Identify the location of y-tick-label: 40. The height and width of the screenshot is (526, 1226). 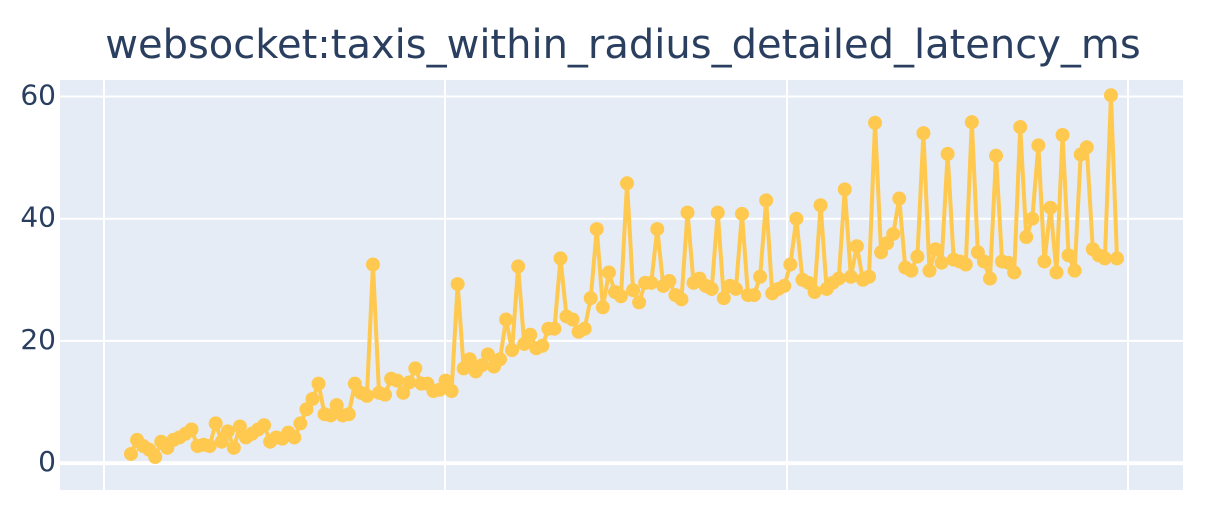
(38, 217).